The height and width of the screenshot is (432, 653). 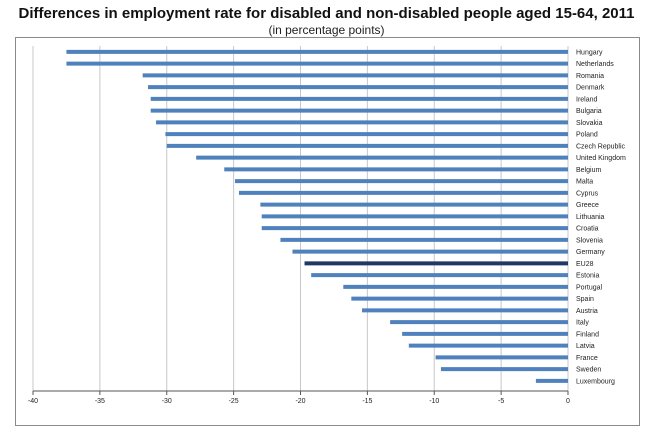 What do you see at coordinates (587, 99) in the screenshot?
I see `category-label-ireland: Ireland` at bounding box center [587, 99].